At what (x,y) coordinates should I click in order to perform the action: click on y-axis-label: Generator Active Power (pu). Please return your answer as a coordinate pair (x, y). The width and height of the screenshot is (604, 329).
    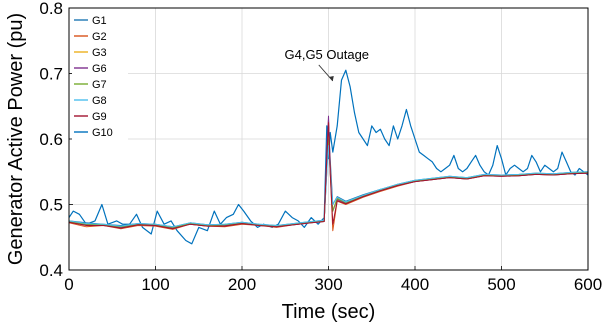
    Looking at the image, I should click on (16, 139).